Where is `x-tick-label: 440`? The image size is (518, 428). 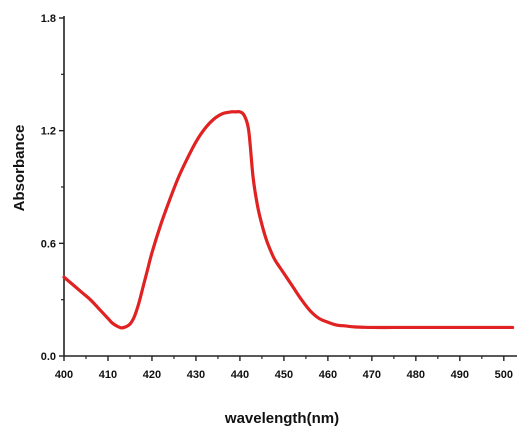 x-tick-label: 440 is located at coordinates (240, 375).